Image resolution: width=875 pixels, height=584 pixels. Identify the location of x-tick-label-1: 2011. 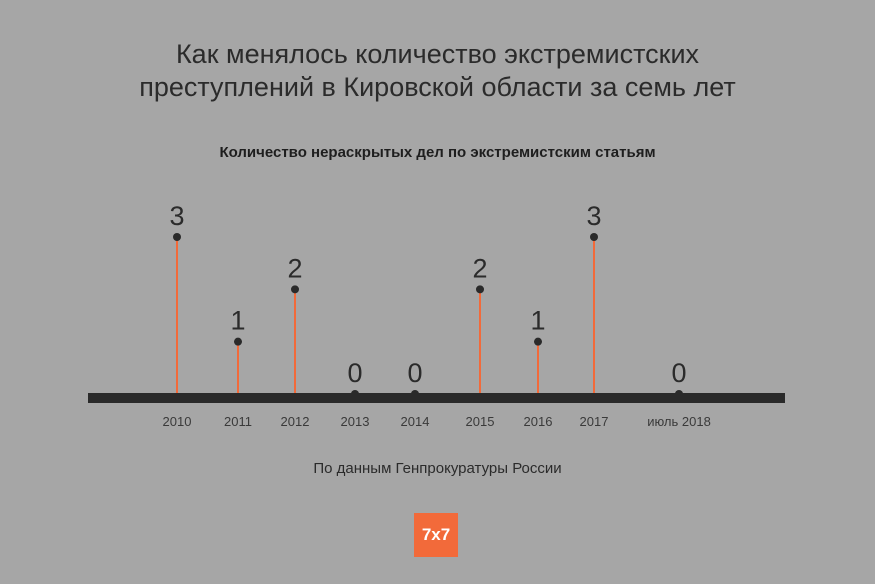
(238, 421).